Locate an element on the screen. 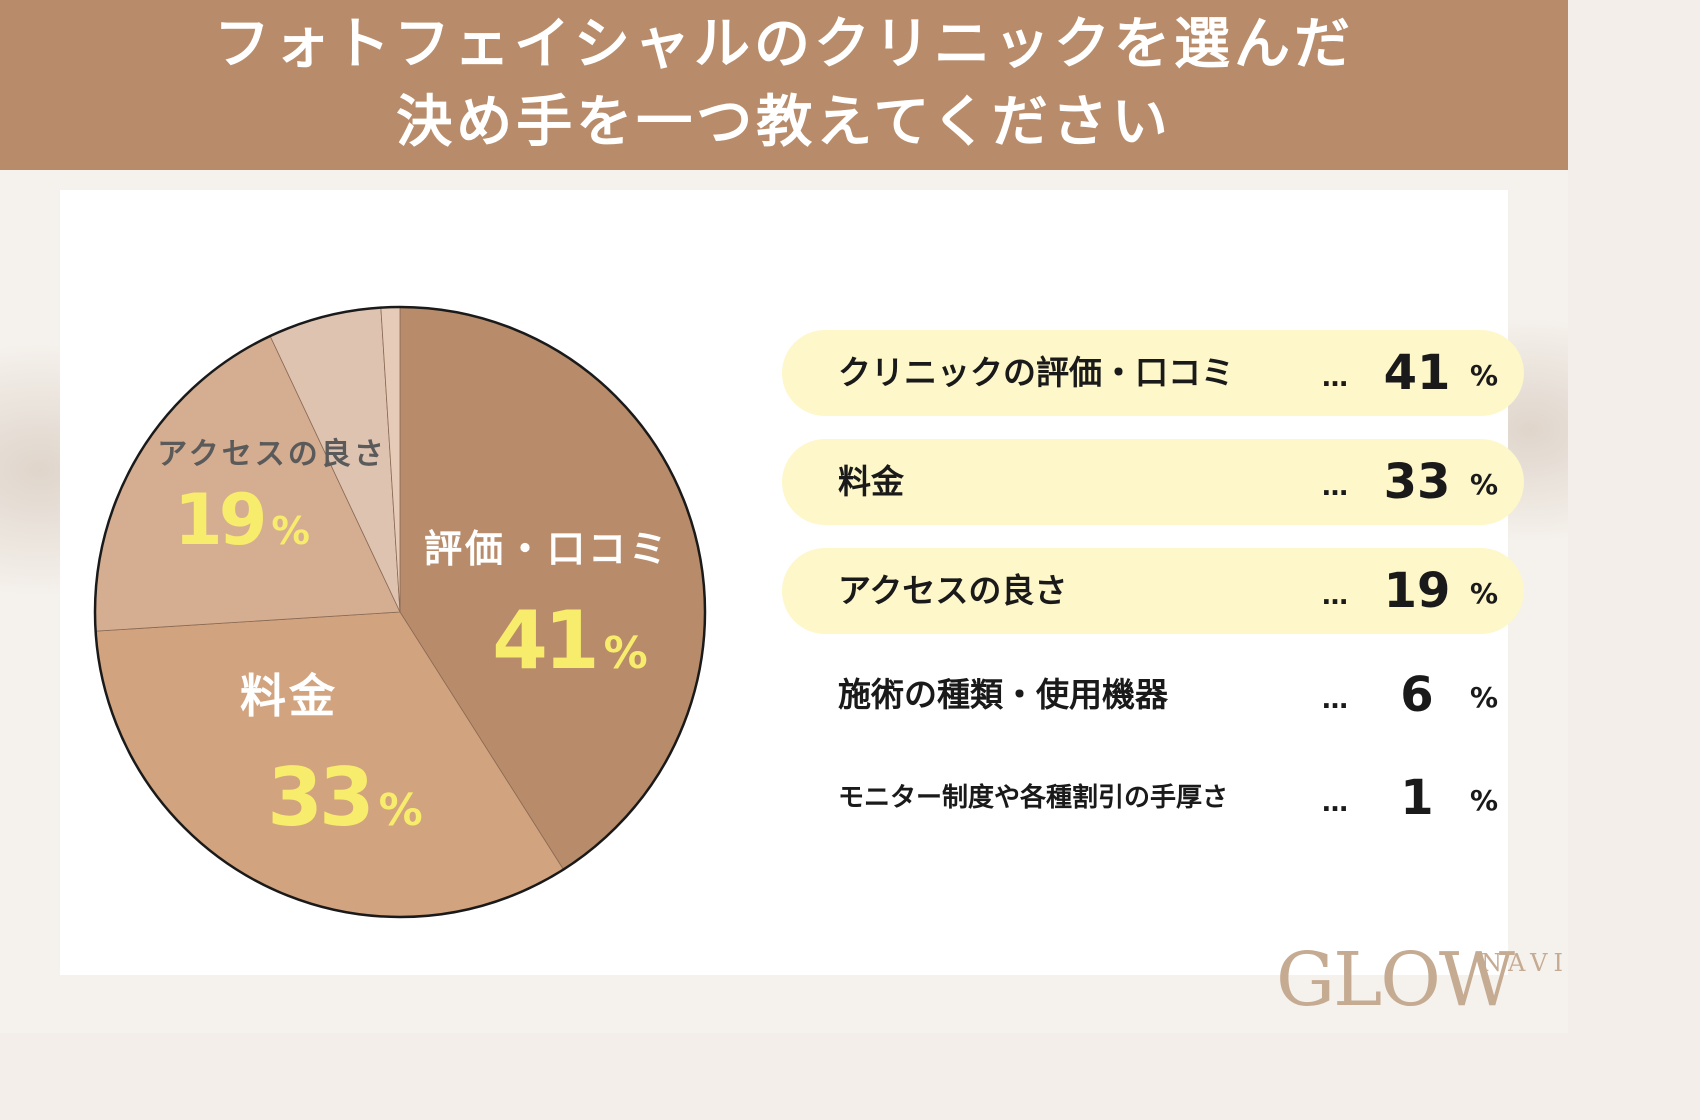  page-title: フォトフェイシャルのクリニックを選んだ 決め手を一つ教えてください is located at coordinates (784, 84).